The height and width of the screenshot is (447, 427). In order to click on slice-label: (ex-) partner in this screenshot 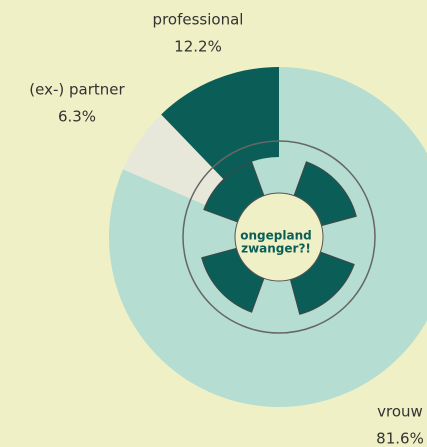, I will do `click(77, 90)`.